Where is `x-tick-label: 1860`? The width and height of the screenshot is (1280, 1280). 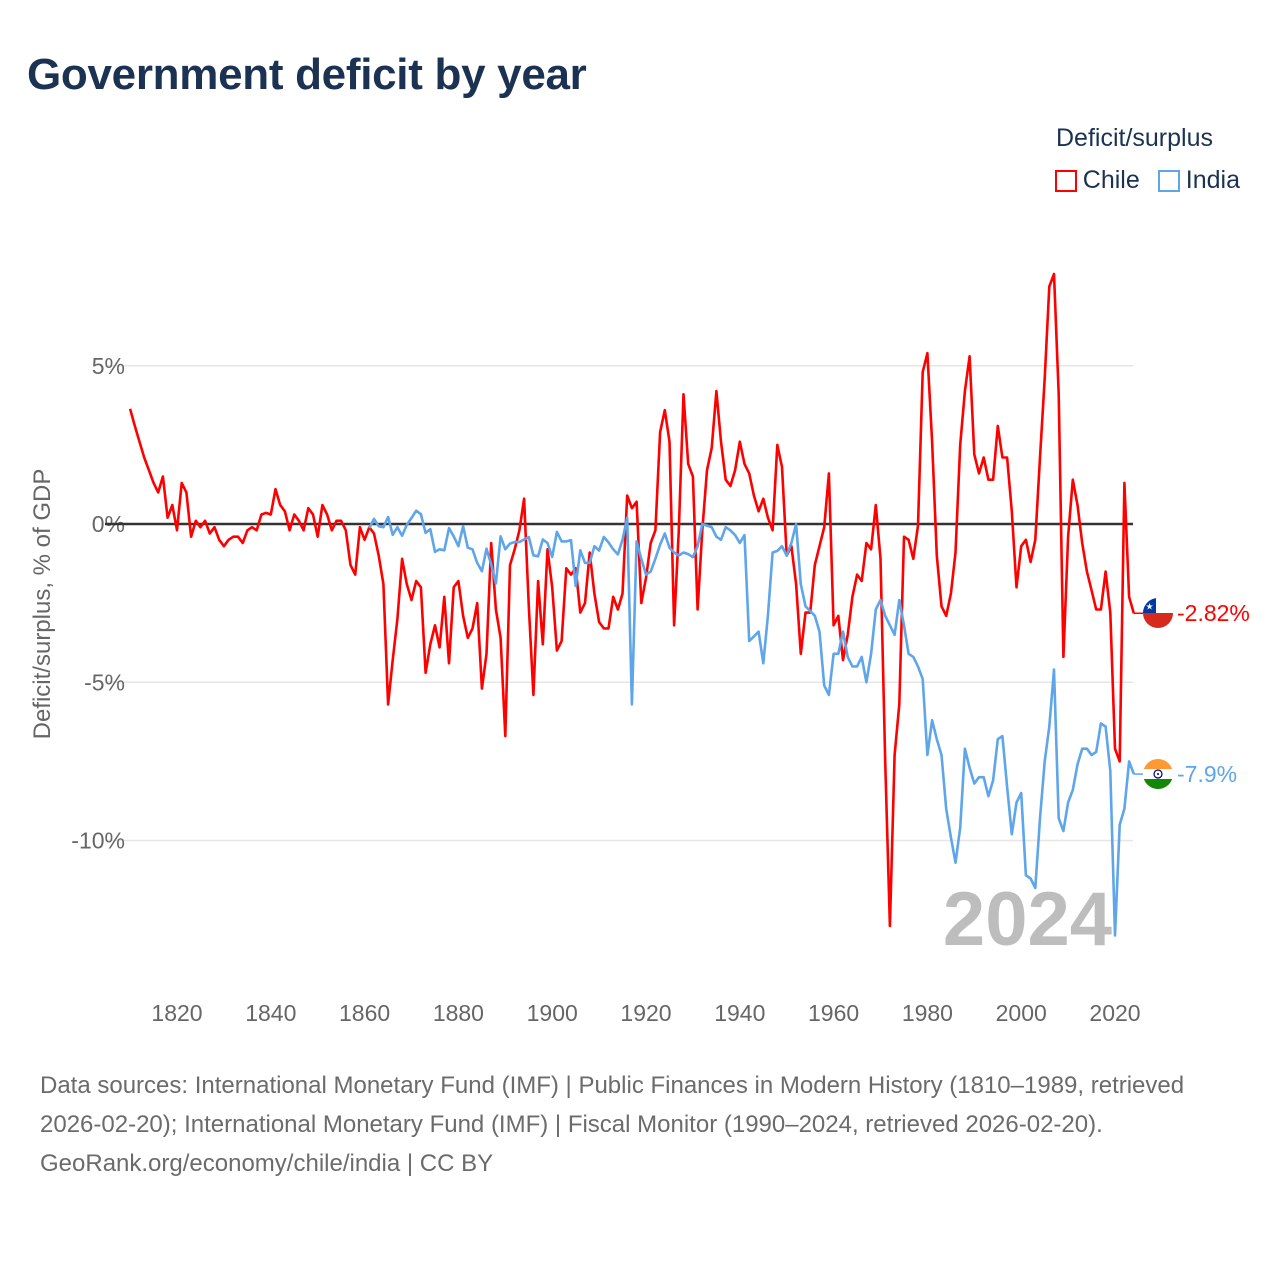 x-tick-label: 1860 is located at coordinates (364, 1013).